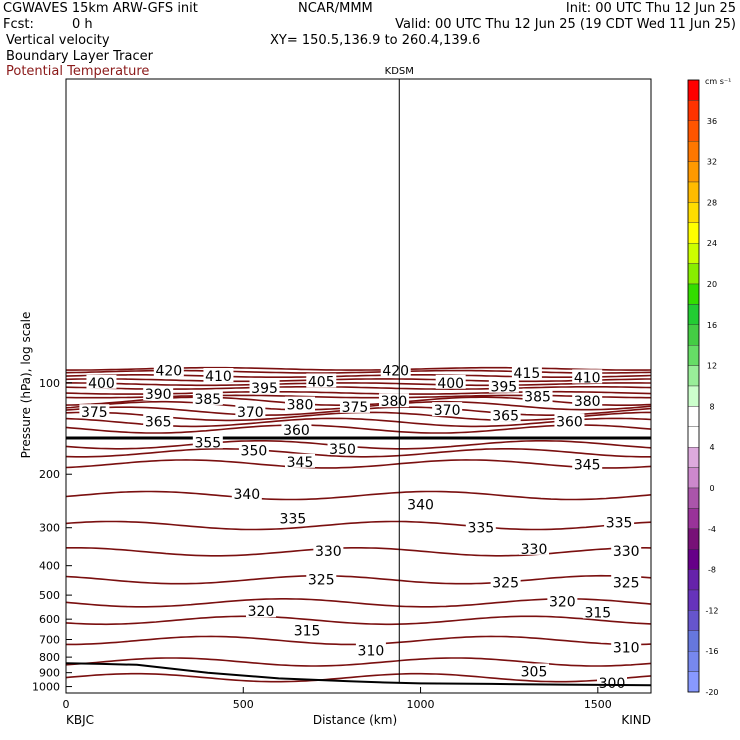 The width and height of the screenshot is (740, 740). What do you see at coordinates (355, 720) in the screenshot?
I see `x-axis-label: Distance (km)` at bounding box center [355, 720].